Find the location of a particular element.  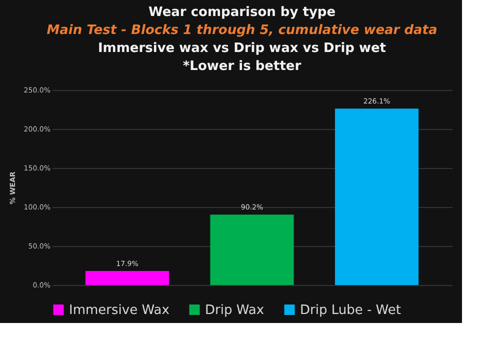

chart-subtitle: Main Test - Blocks 1 through 5, cumulative wear data is located at coordinates (242, 30).